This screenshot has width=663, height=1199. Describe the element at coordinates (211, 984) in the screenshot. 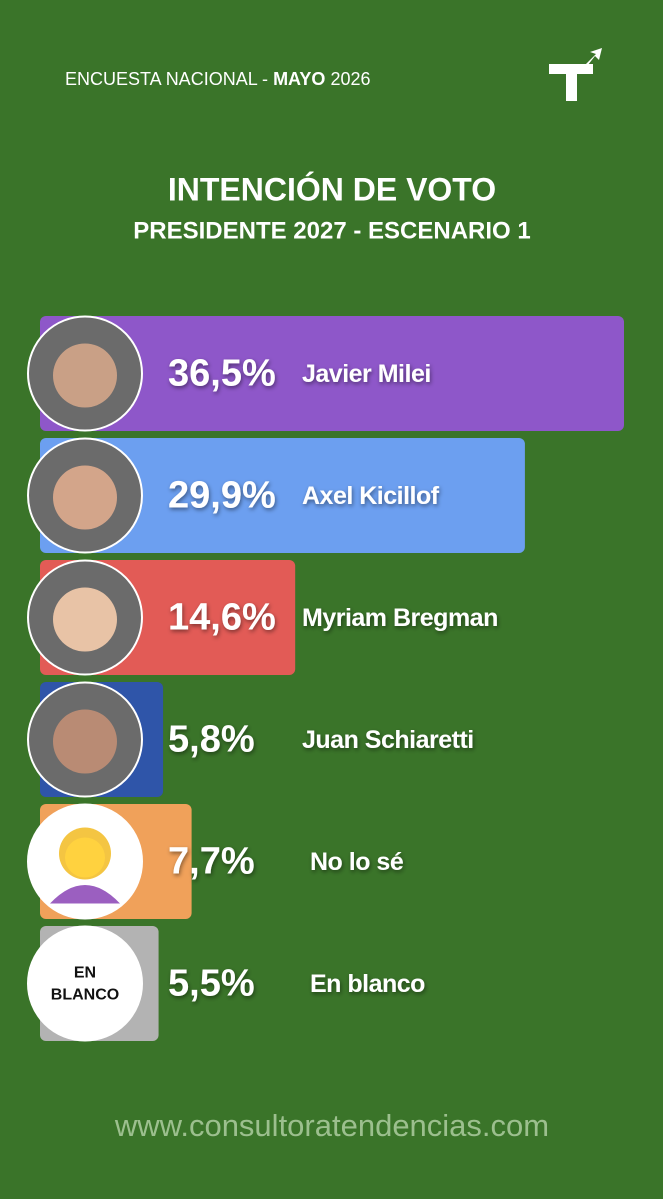

I see `value-label: 5,5%` at that location.